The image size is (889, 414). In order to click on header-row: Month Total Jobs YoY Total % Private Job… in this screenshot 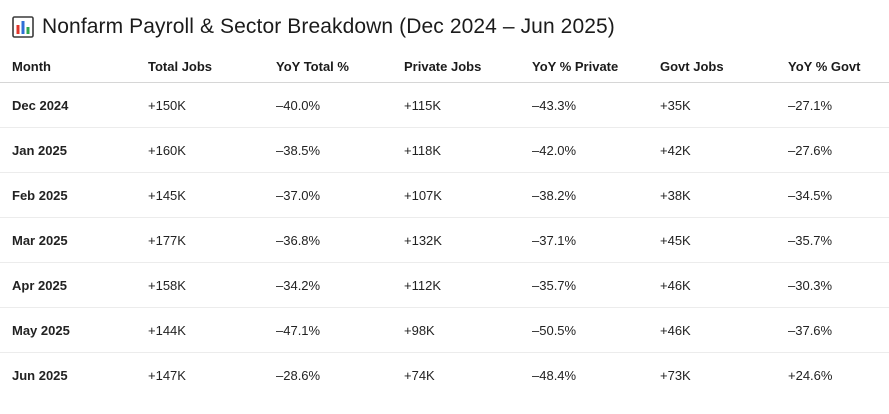, I will do `click(444, 66)`.